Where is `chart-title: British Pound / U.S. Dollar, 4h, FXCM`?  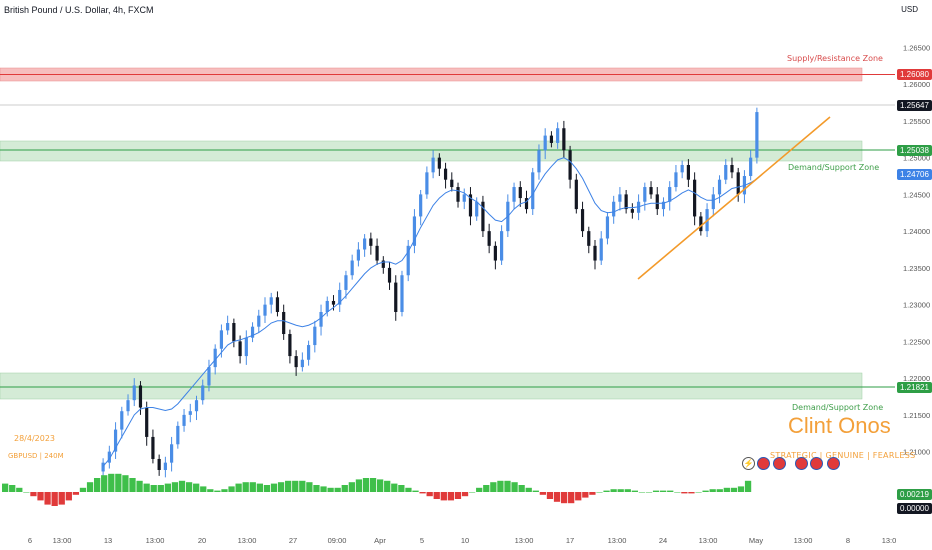
chart-title: British Pound / U.S. Dollar, 4h, FXCM is located at coordinates (79, 10).